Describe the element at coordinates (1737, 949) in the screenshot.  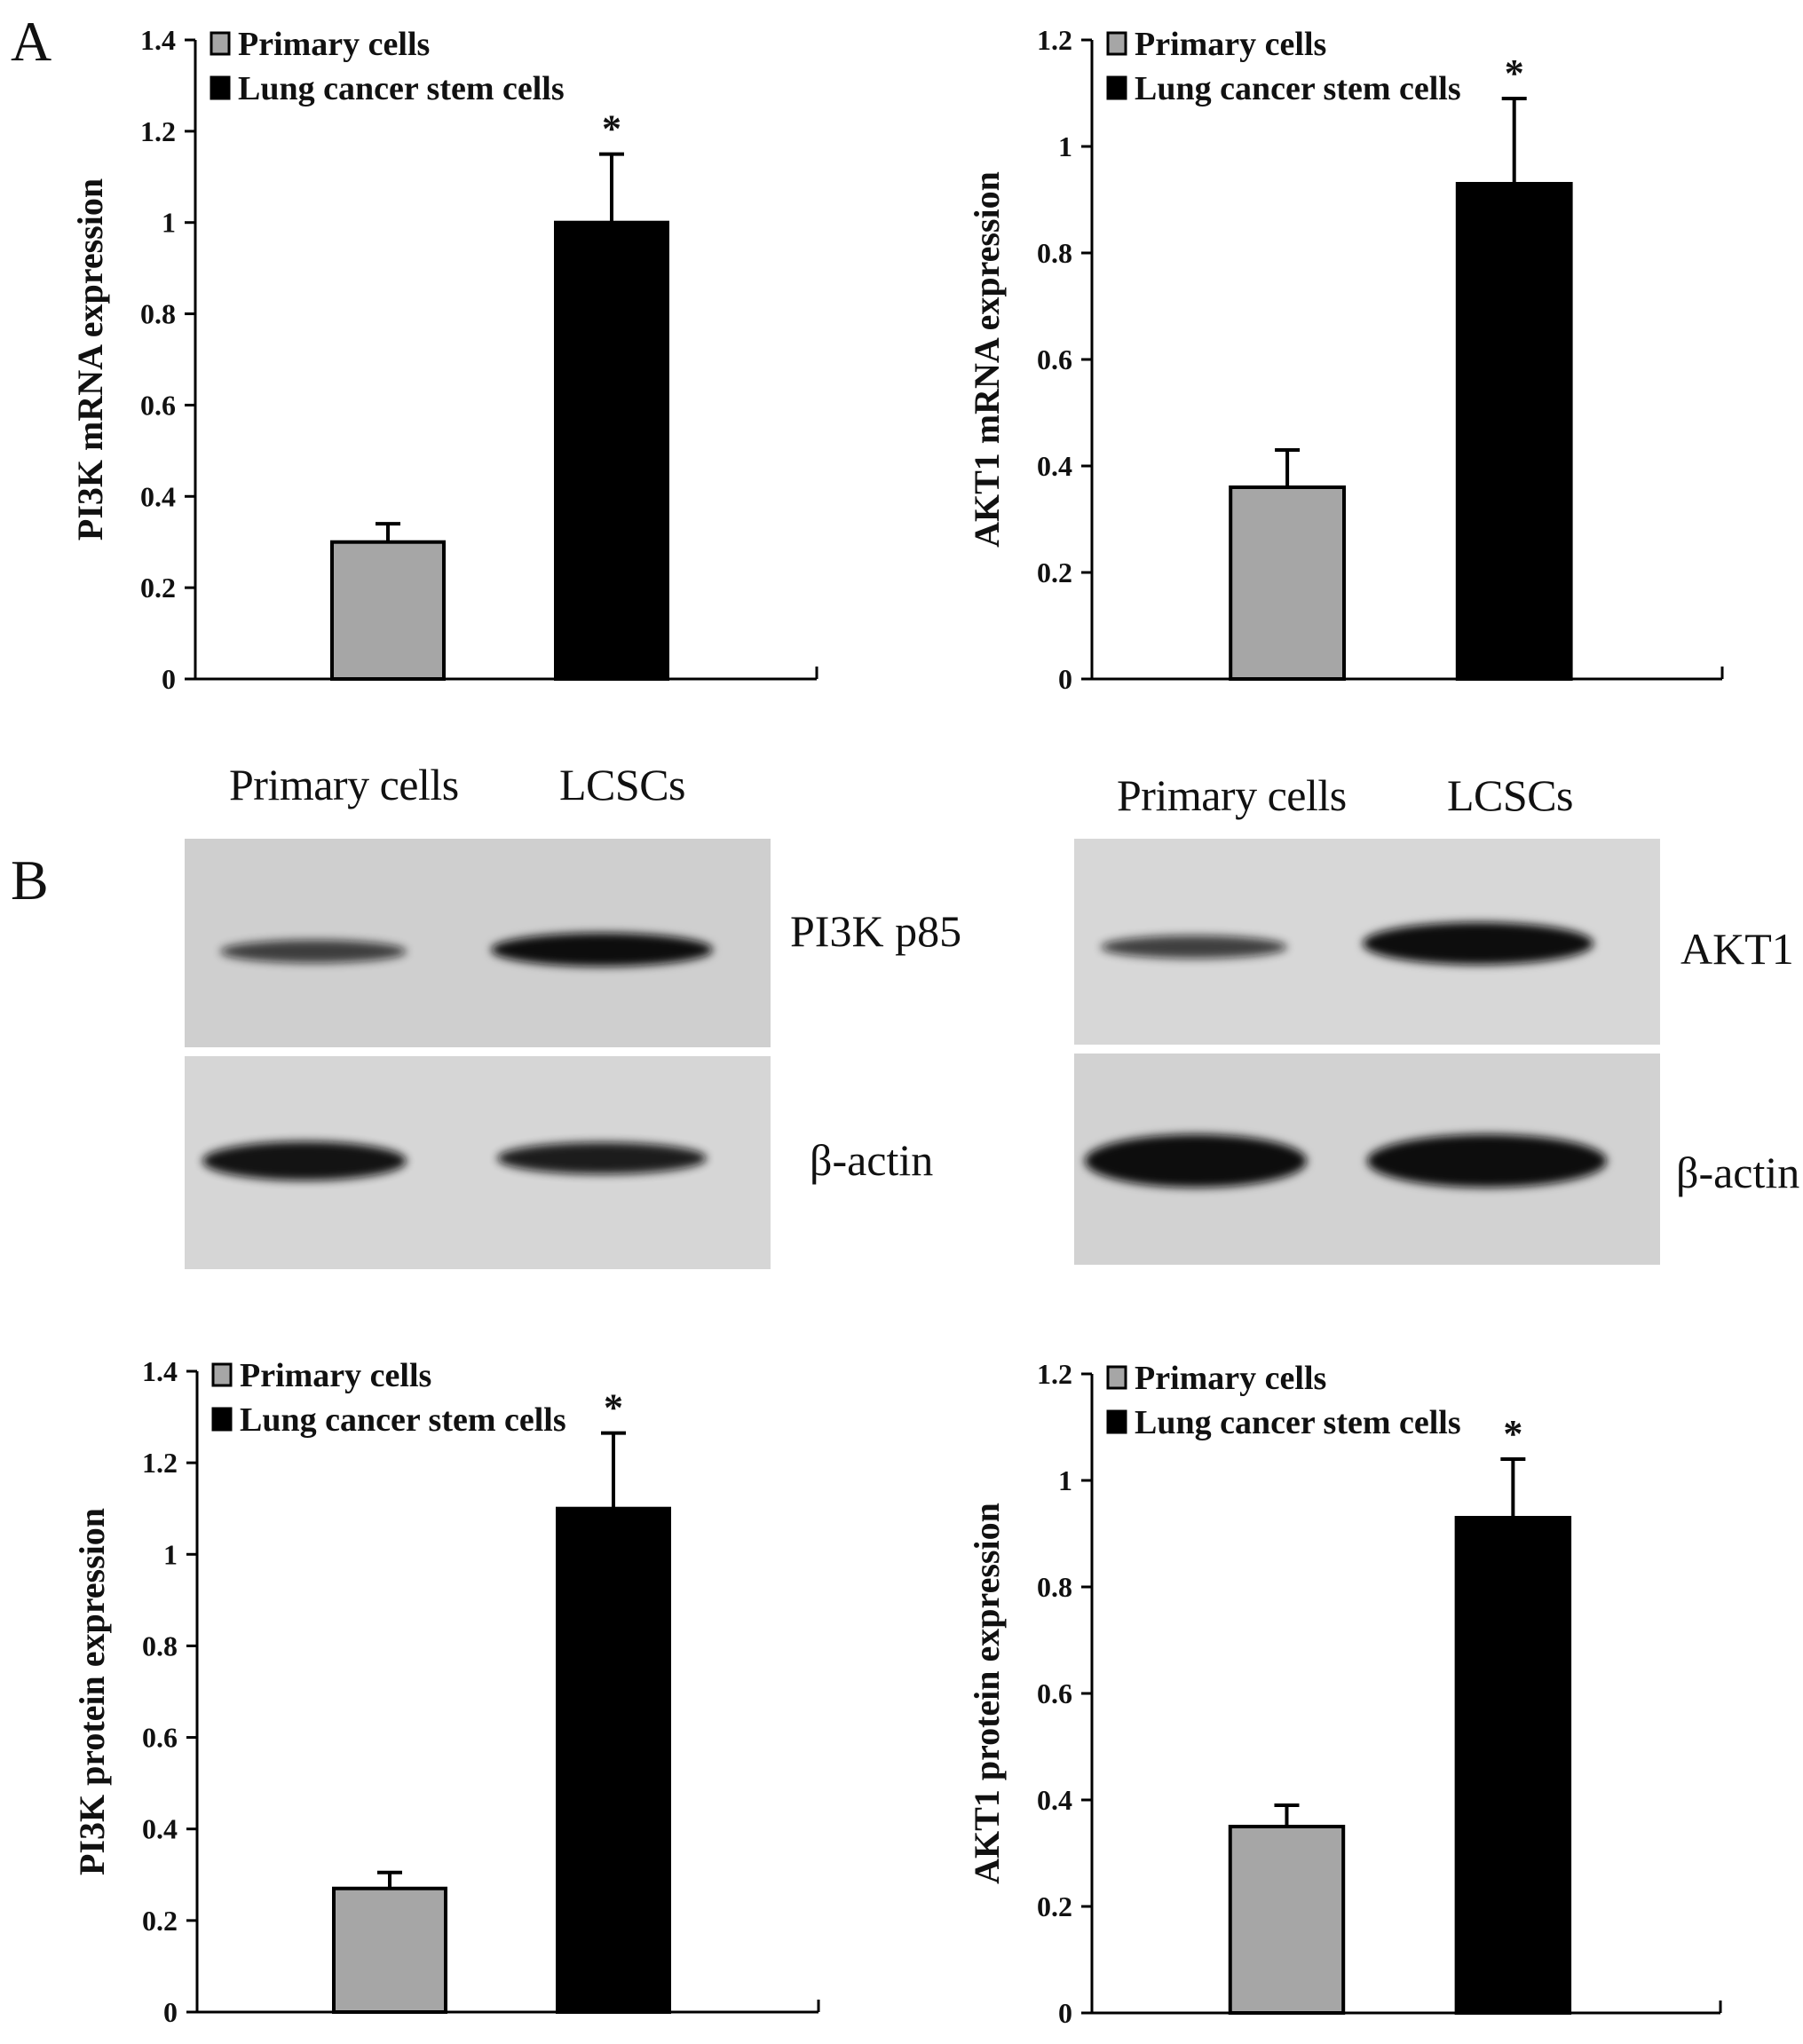
I see `blot2-target-label: AKT1` at that location.